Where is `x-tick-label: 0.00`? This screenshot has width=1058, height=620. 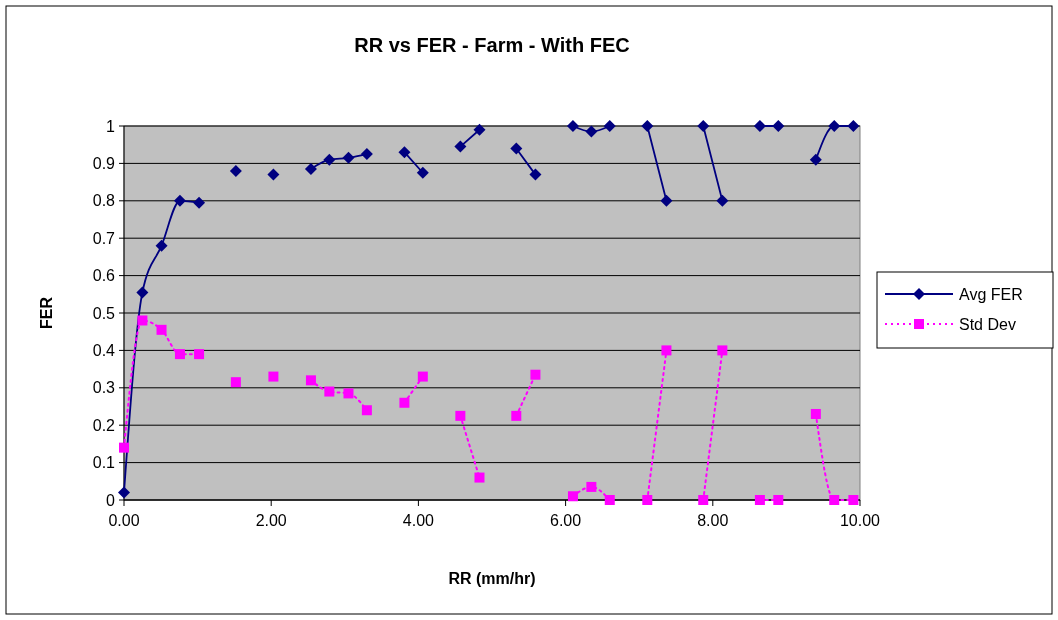 x-tick-label: 0.00 is located at coordinates (124, 520).